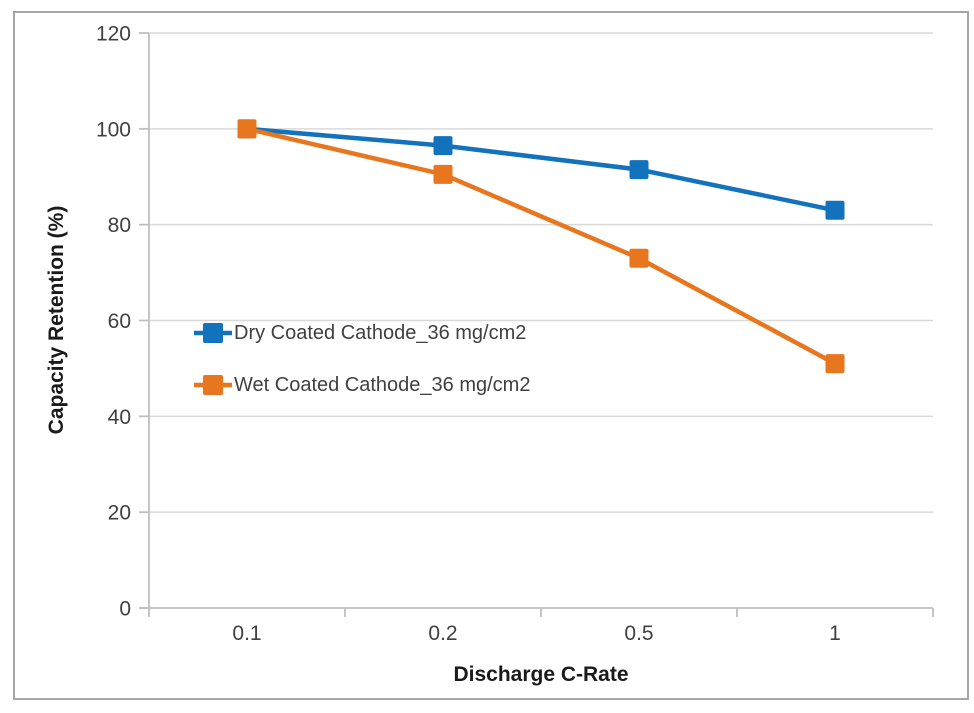 This screenshot has height=713, width=974. Describe the element at coordinates (380, 332) in the screenshot. I see `legend-label-dry: Dry Coated Cathode_36 mg/cm2` at that location.